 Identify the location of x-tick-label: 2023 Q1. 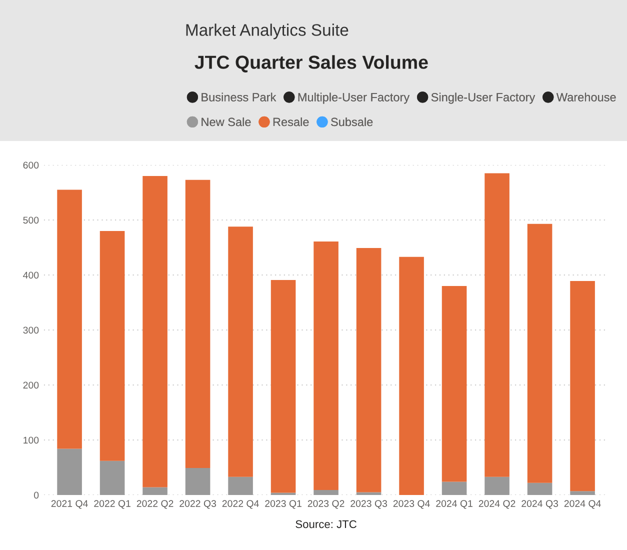
(283, 504).